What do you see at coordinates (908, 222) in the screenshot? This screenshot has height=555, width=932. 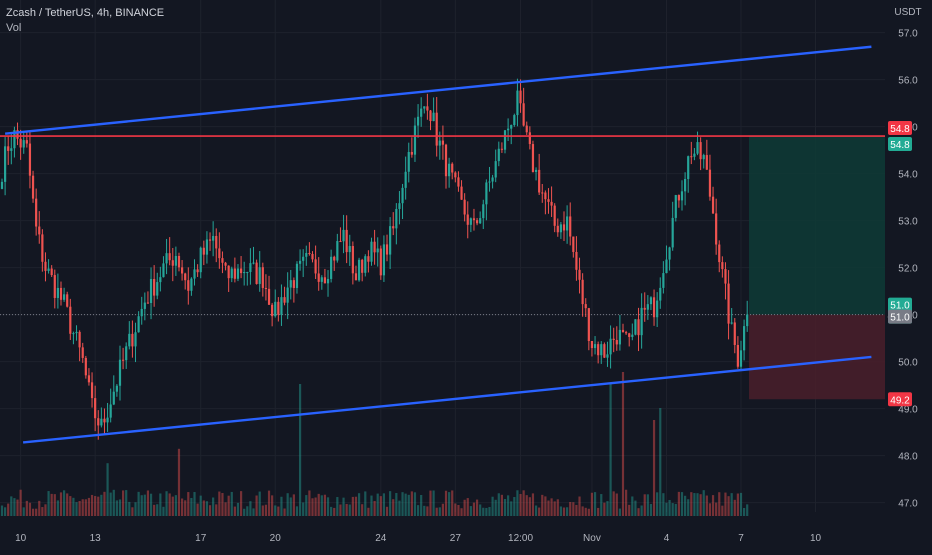 I see `y-tick-label: 53.0` at bounding box center [908, 222].